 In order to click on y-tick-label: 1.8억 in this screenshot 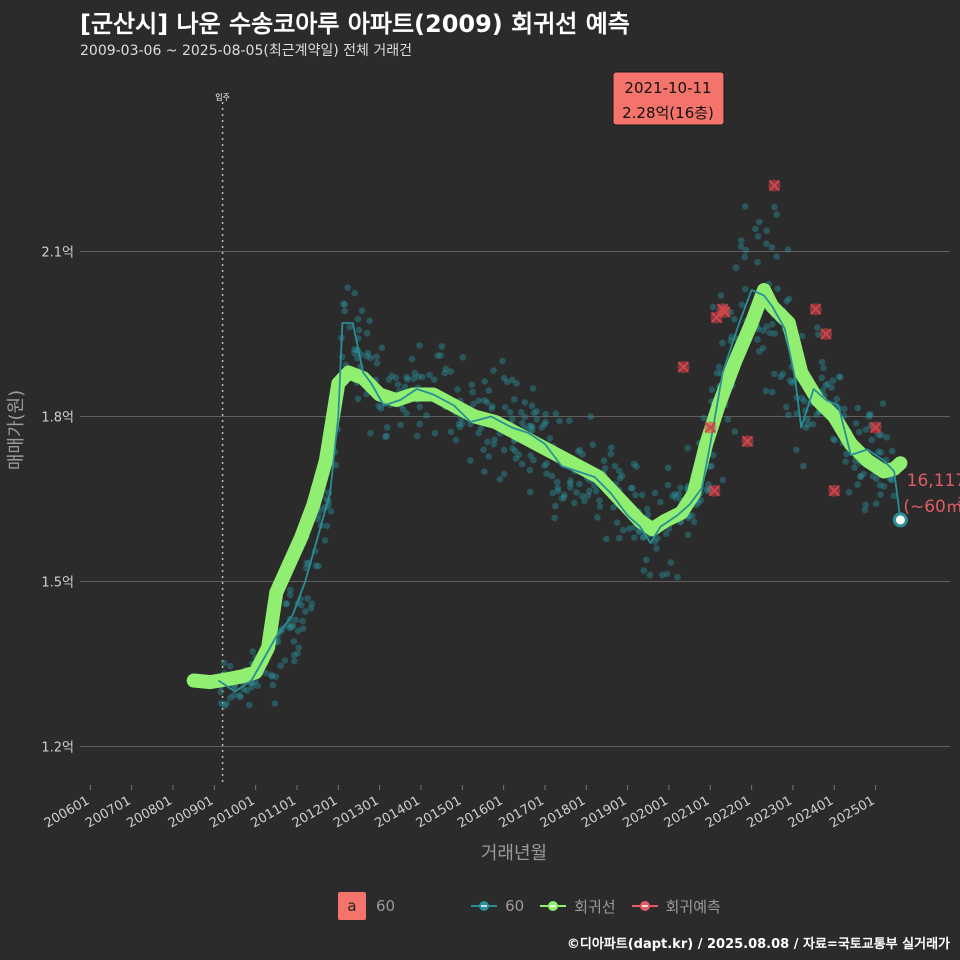, I will do `click(57, 418)`.